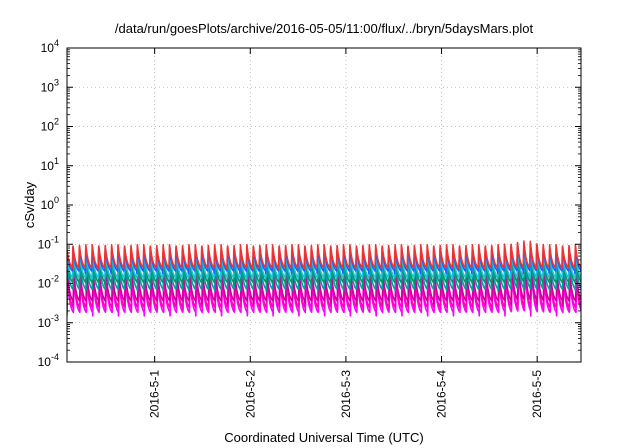  What do you see at coordinates (48, 360) in the screenshot?
I see `y-tick-label: 10⁻⁴` at bounding box center [48, 360].